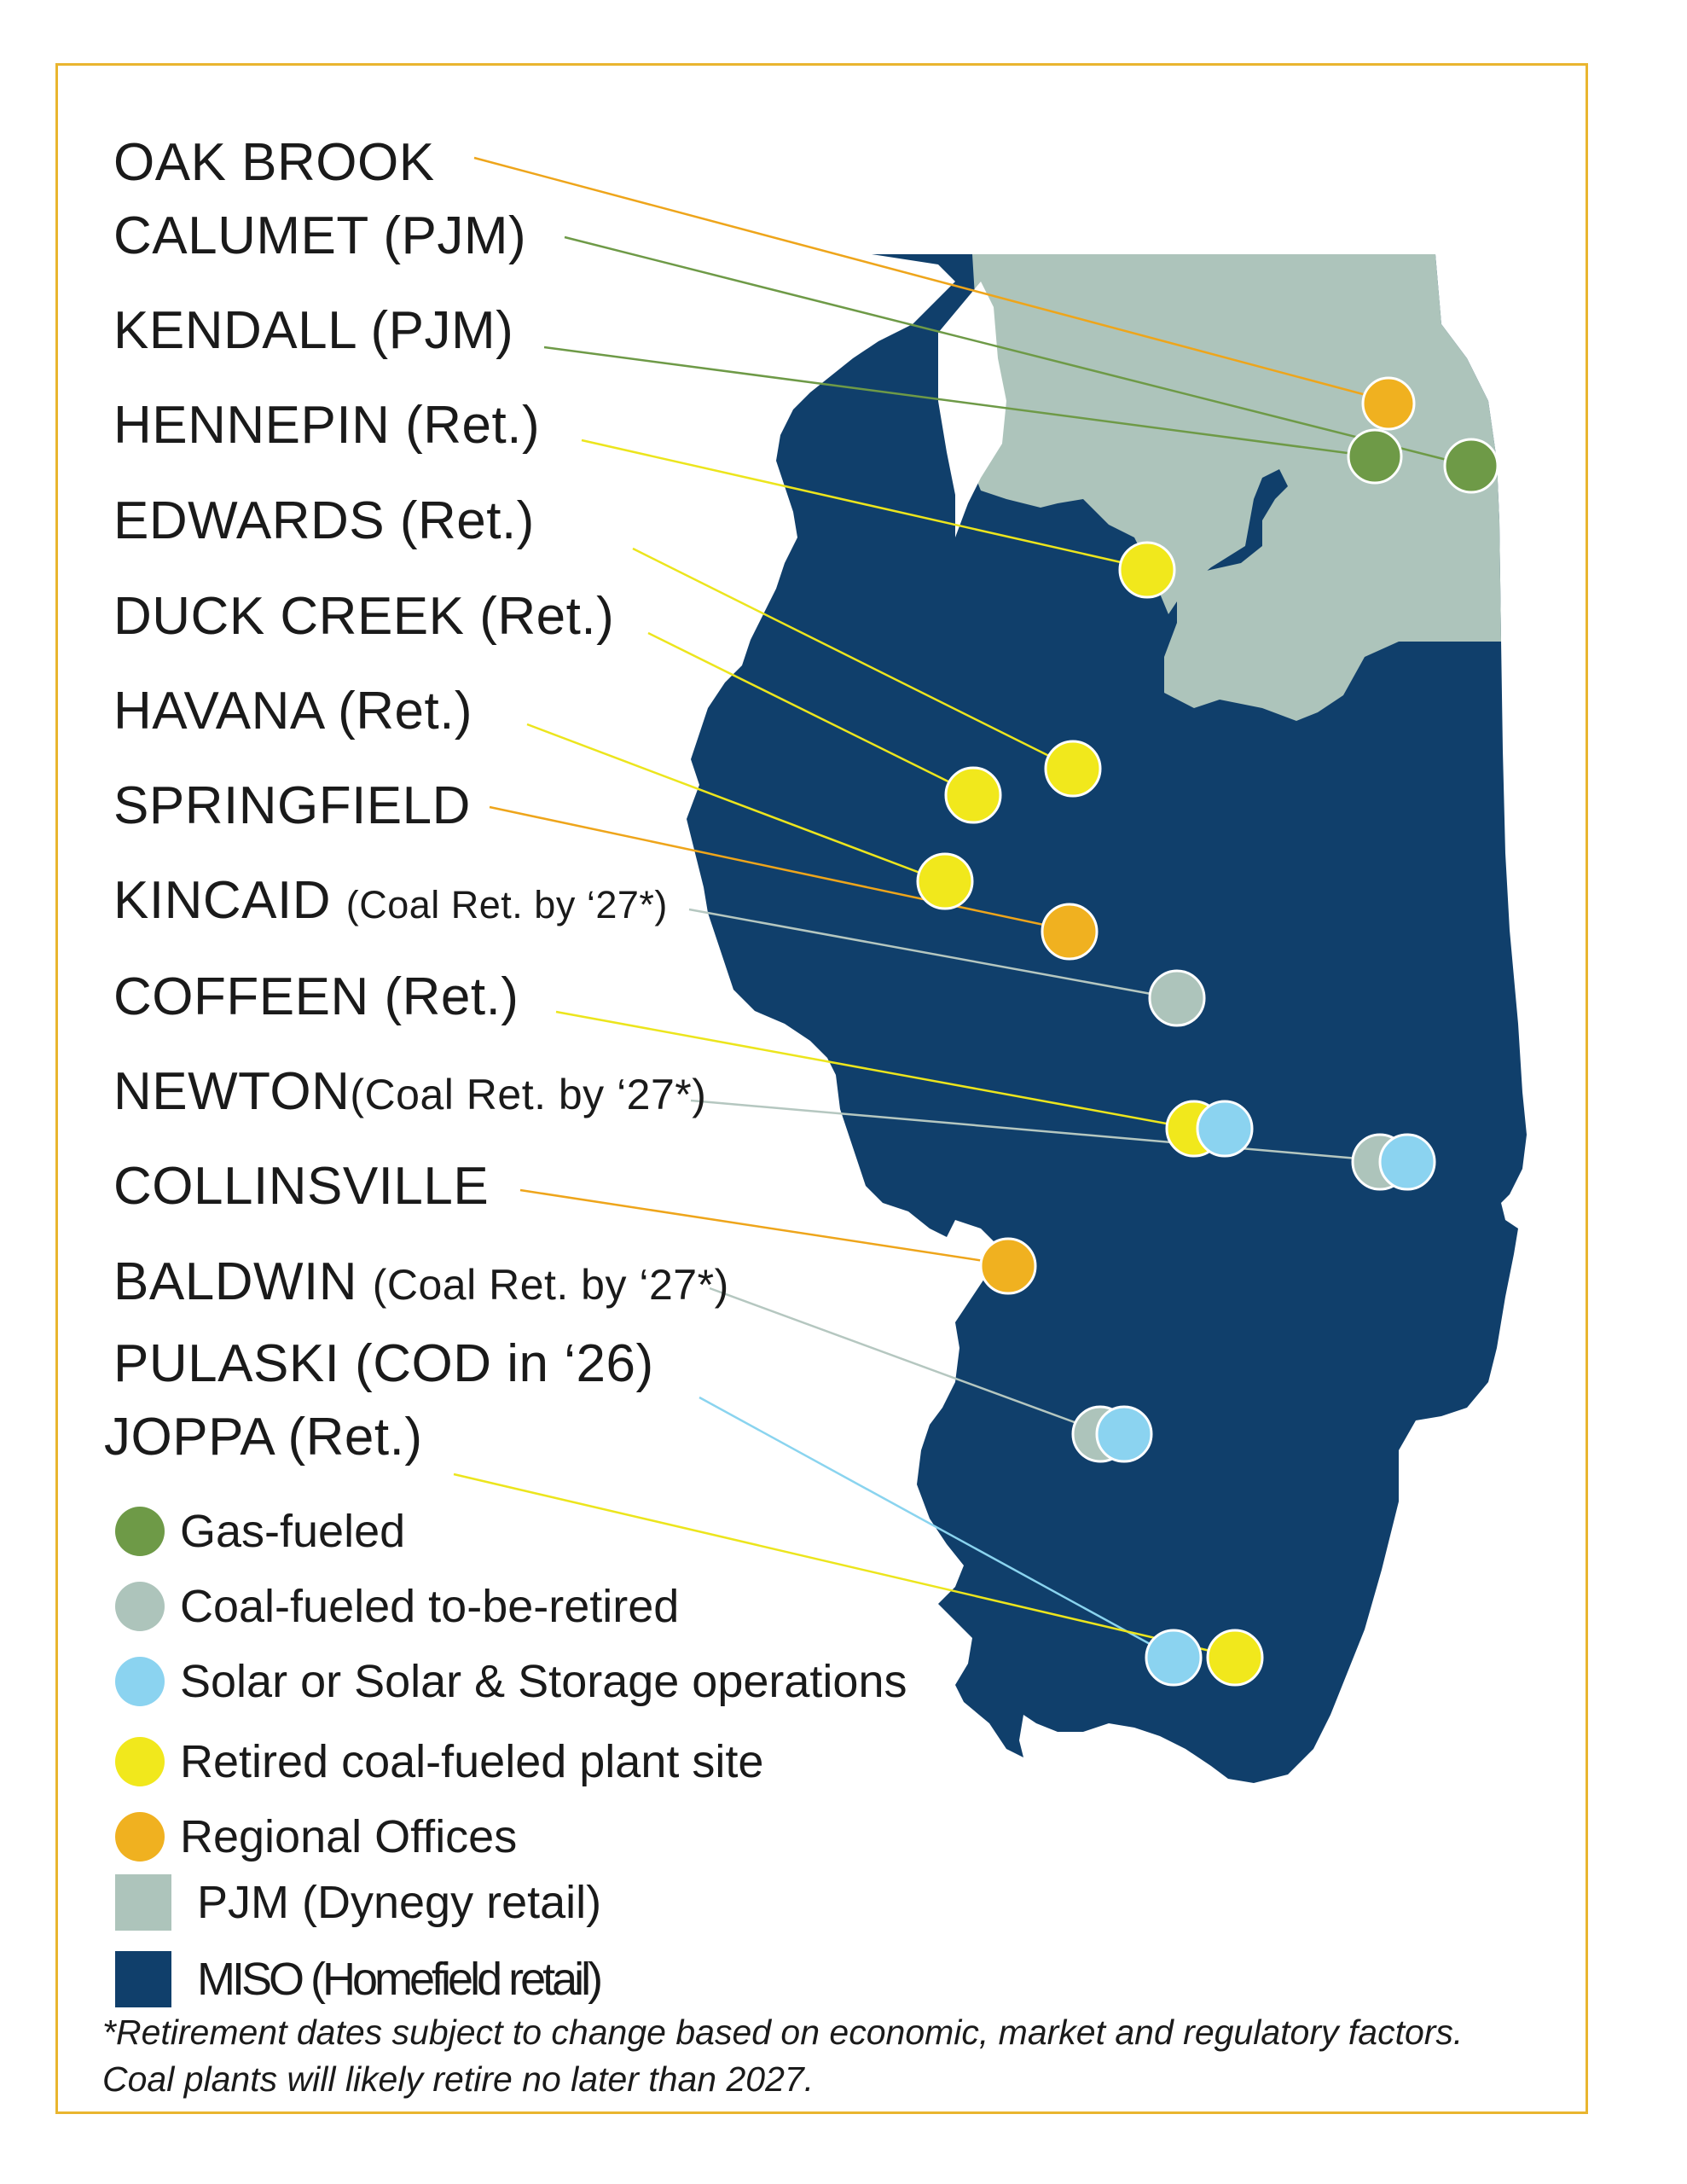  What do you see at coordinates (973, 795) in the screenshot?
I see `duck-creek-retired-marker` at bounding box center [973, 795].